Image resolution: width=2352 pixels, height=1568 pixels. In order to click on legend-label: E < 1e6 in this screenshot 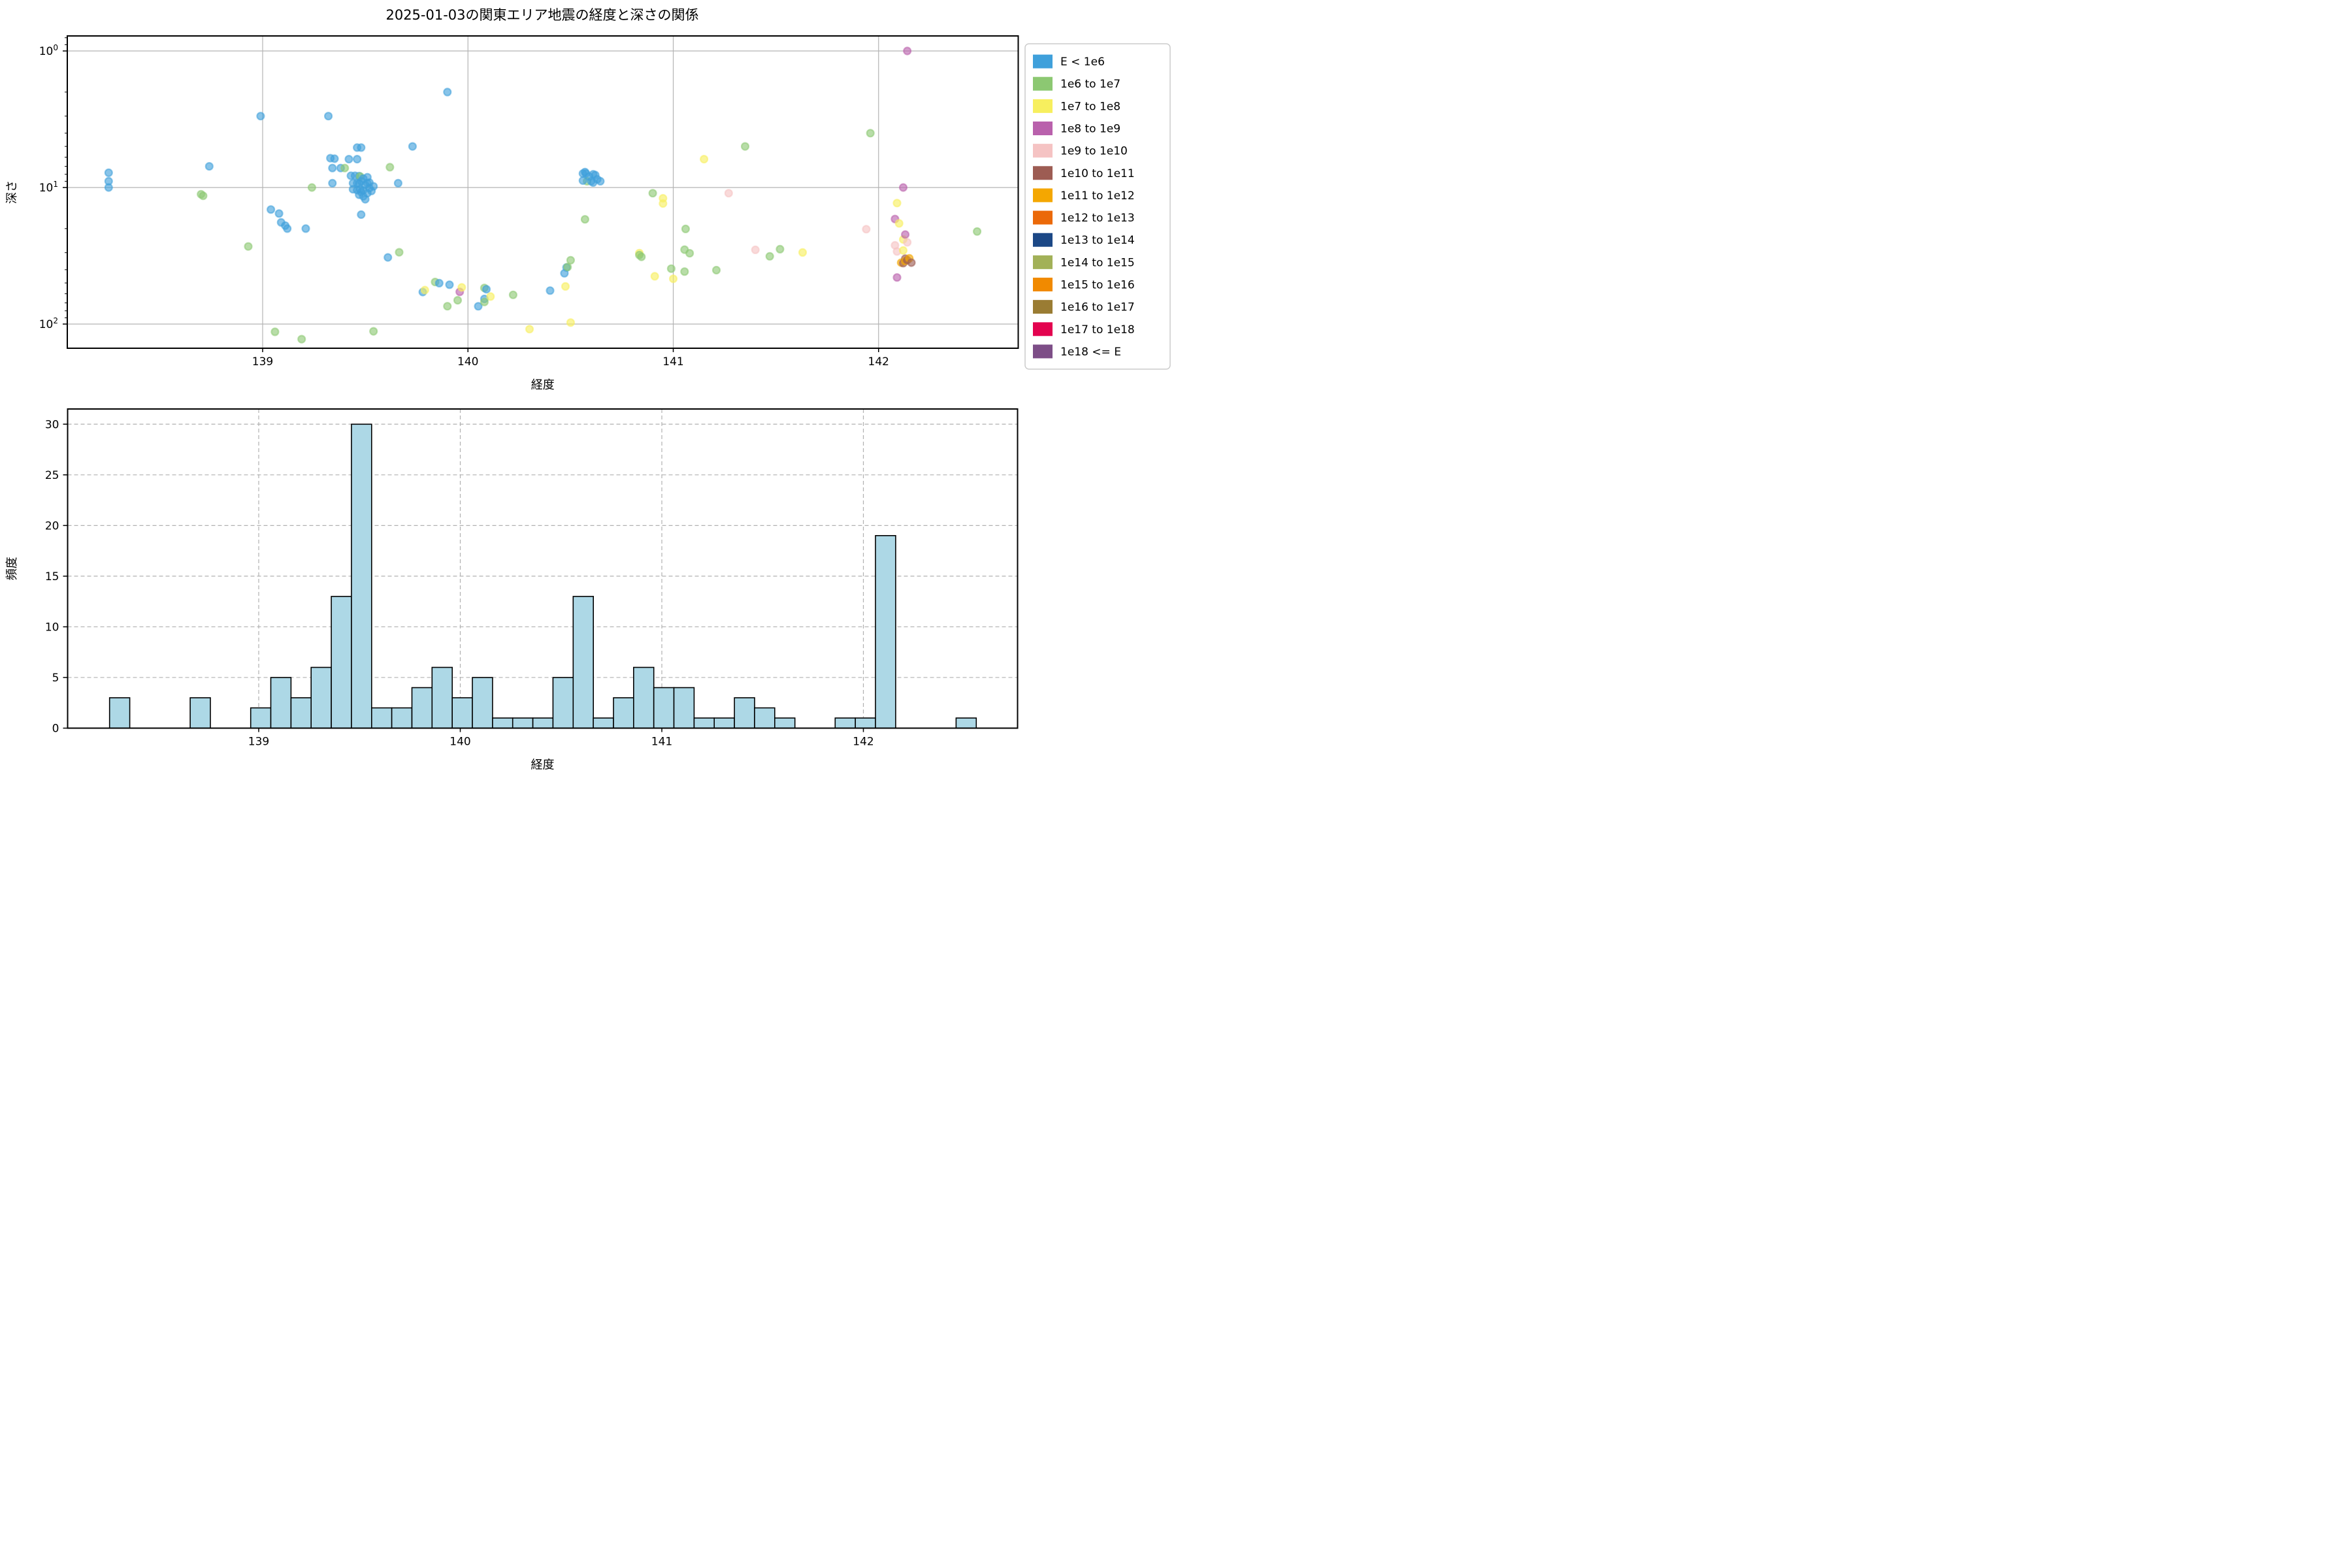, I will do `click(1082, 62)`.